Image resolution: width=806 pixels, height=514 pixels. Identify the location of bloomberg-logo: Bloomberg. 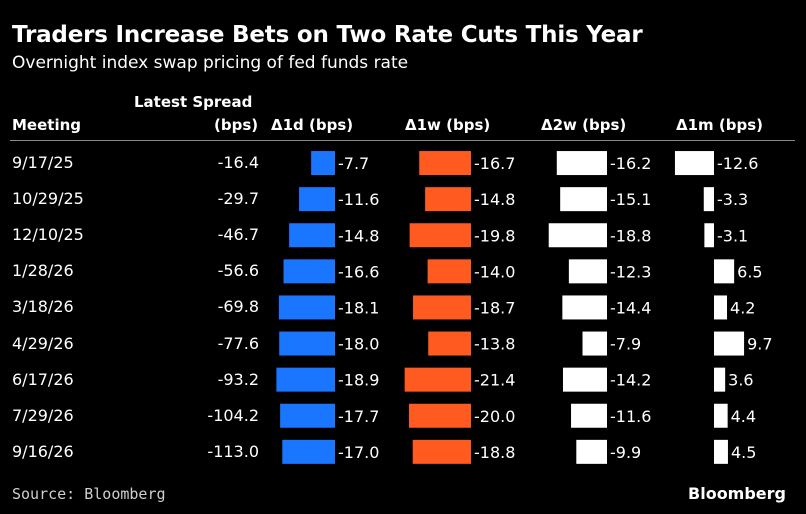
(737, 493).